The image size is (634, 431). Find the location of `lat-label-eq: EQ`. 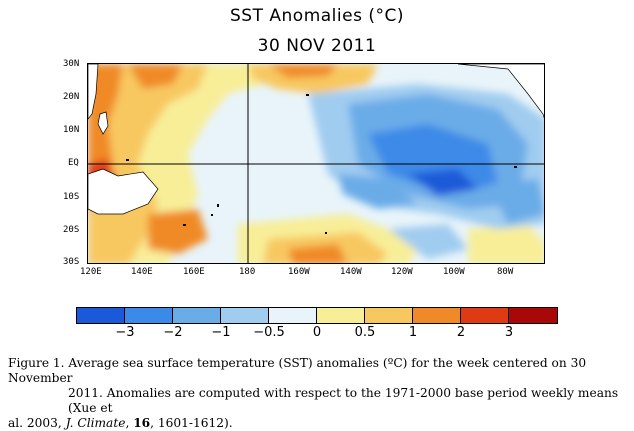

lat-label-eq: EQ is located at coordinates (73, 163).